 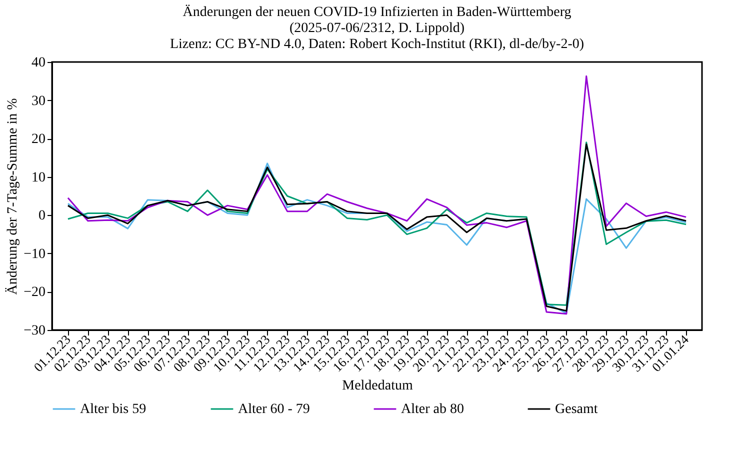 I want to click on legend-label: Alter ab 80, so click(x=432, y=409).